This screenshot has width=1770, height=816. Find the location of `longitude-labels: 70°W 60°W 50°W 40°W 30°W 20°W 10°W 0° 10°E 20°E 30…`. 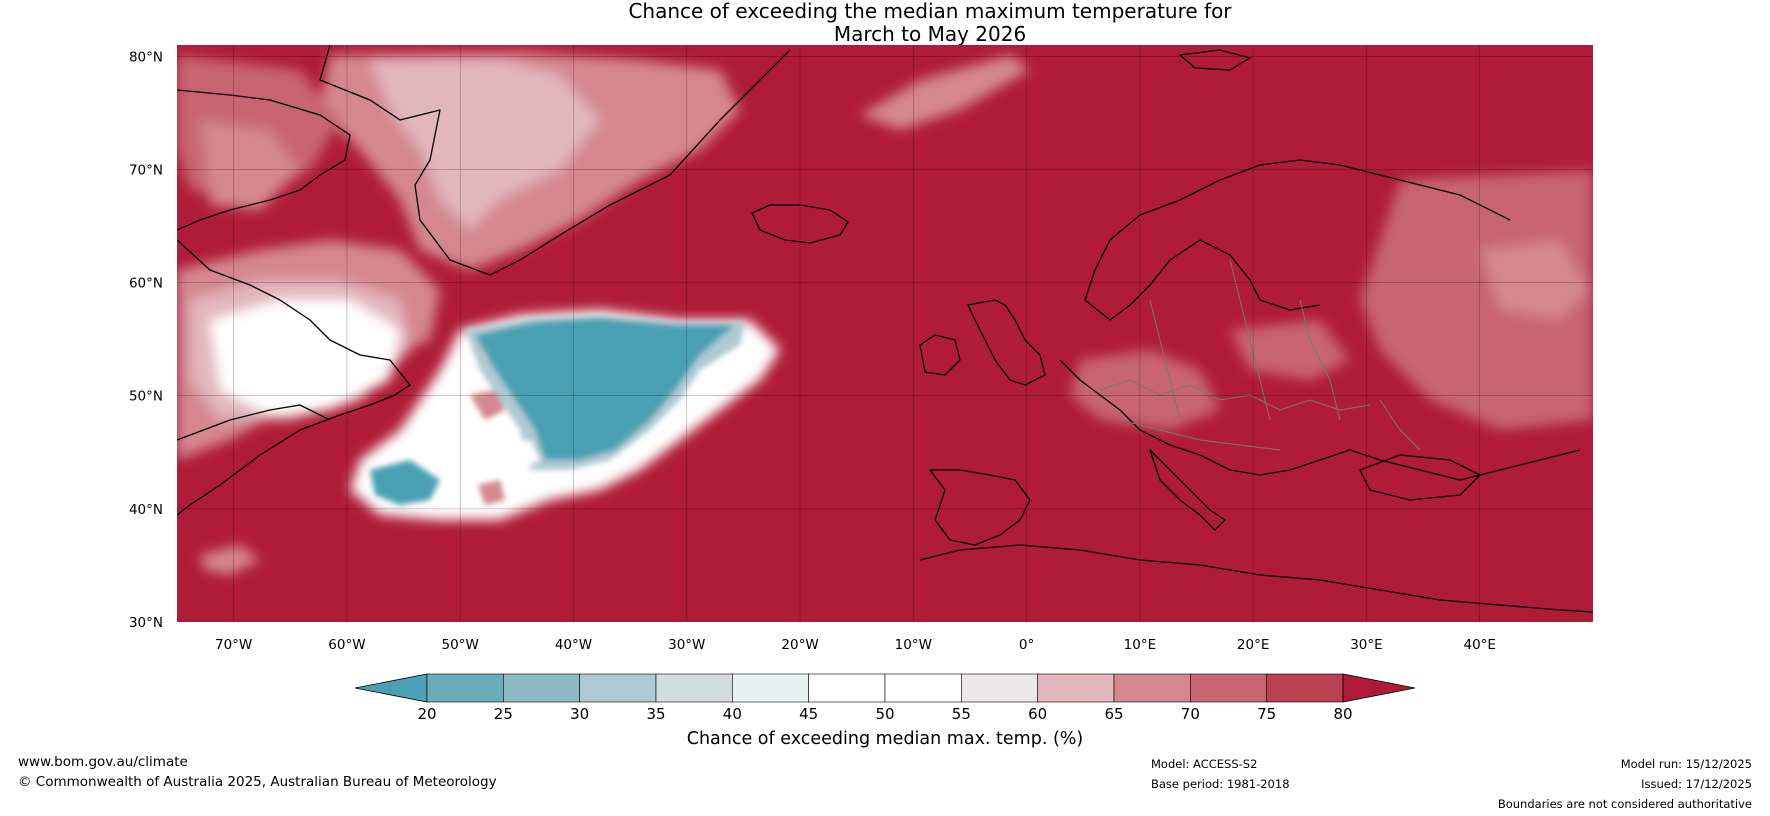

longitude-labels: 70°W 60°W 50°W 40°W 30°W 20°W 10°W 0° 10°E 20°E 30… is located at coordinates (855, 645).